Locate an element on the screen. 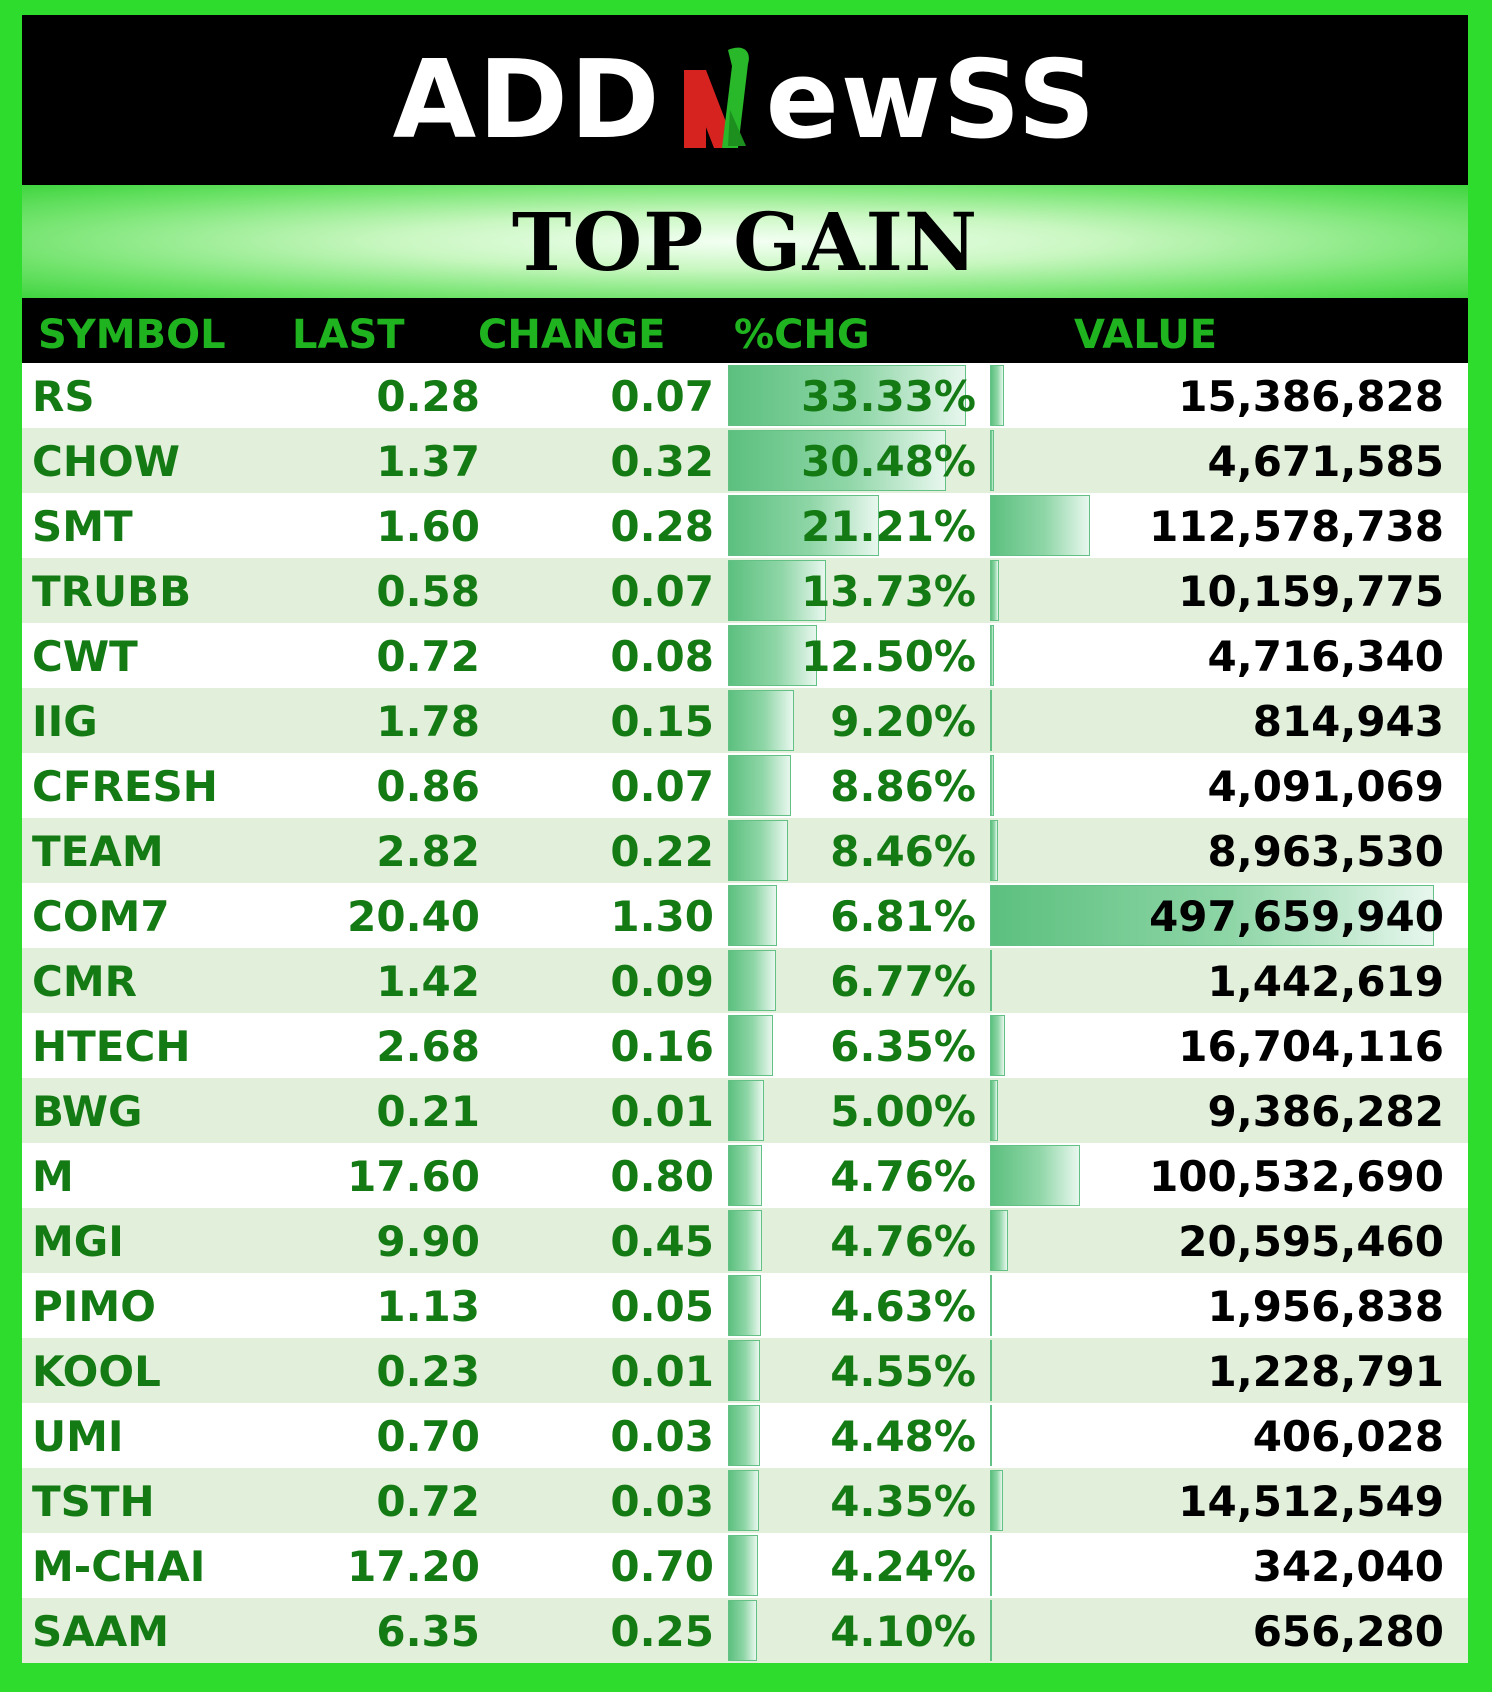  last-cell: 20.40 is located at coordinates (413, 916).